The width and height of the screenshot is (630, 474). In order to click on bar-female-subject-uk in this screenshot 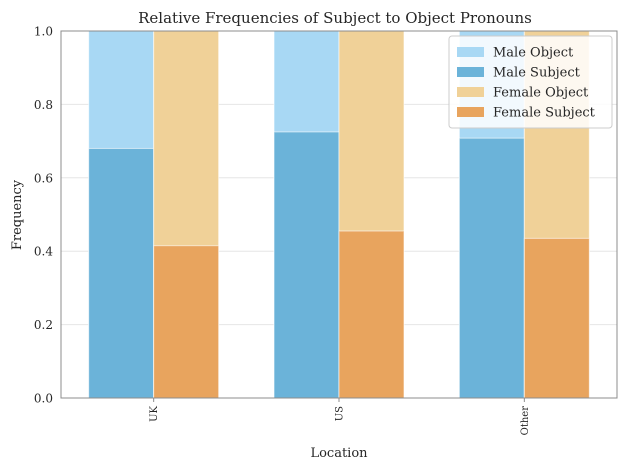, I will do `click(186, 322)`.